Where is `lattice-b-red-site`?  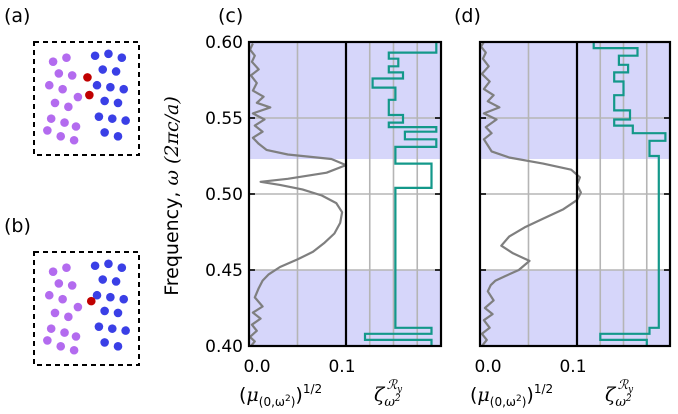 lattice-b-red-site is located at coordinates (91, 301).